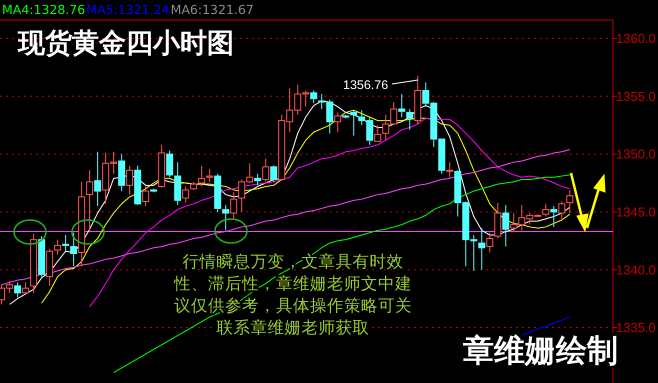  I want to click on y-tick-label: 1355.0, so click(636, 96).